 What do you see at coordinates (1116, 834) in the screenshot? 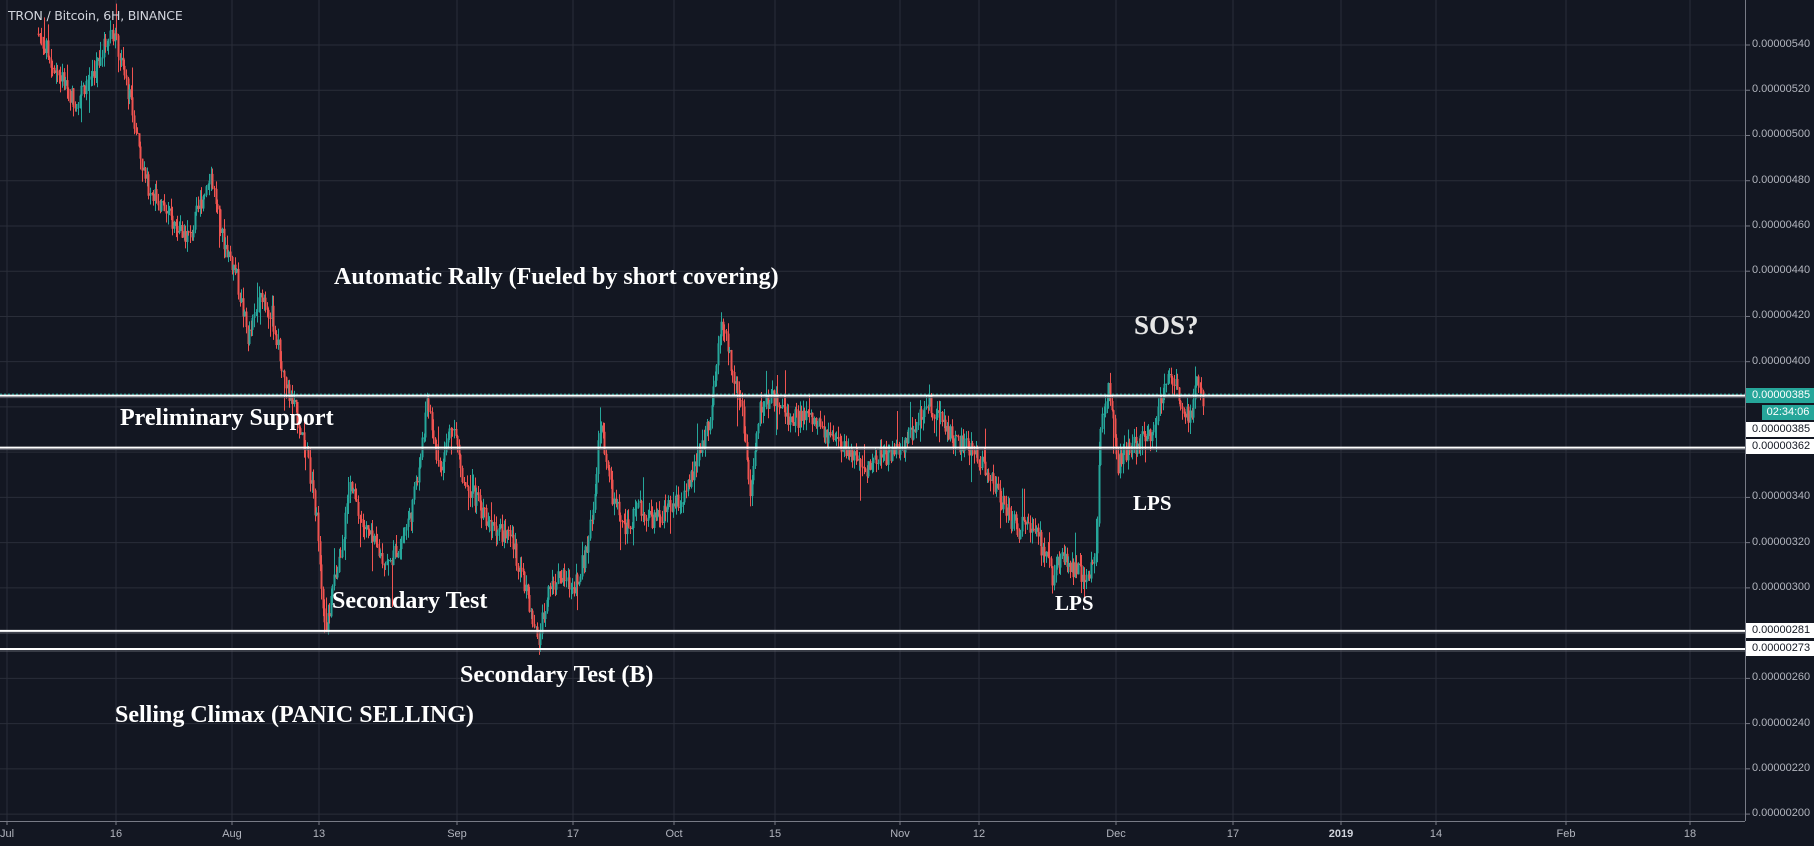
I see `time-tick-label: Dec` at bounding box center [1116, 834].